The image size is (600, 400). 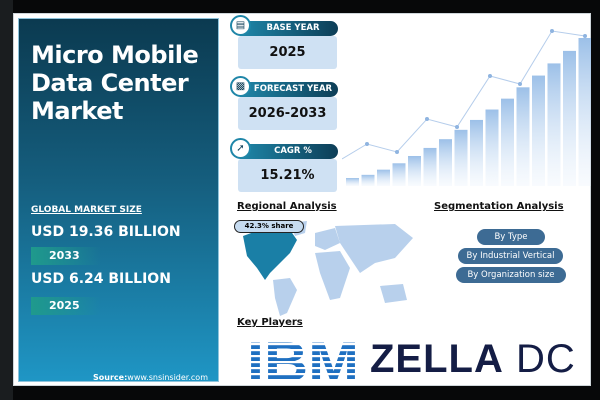 What do you see at coordinates (510, 256) in the screenshot?
I see `segment-by-industrial-vertical: By Industrial Vertical` at bounding box center [510, 256].